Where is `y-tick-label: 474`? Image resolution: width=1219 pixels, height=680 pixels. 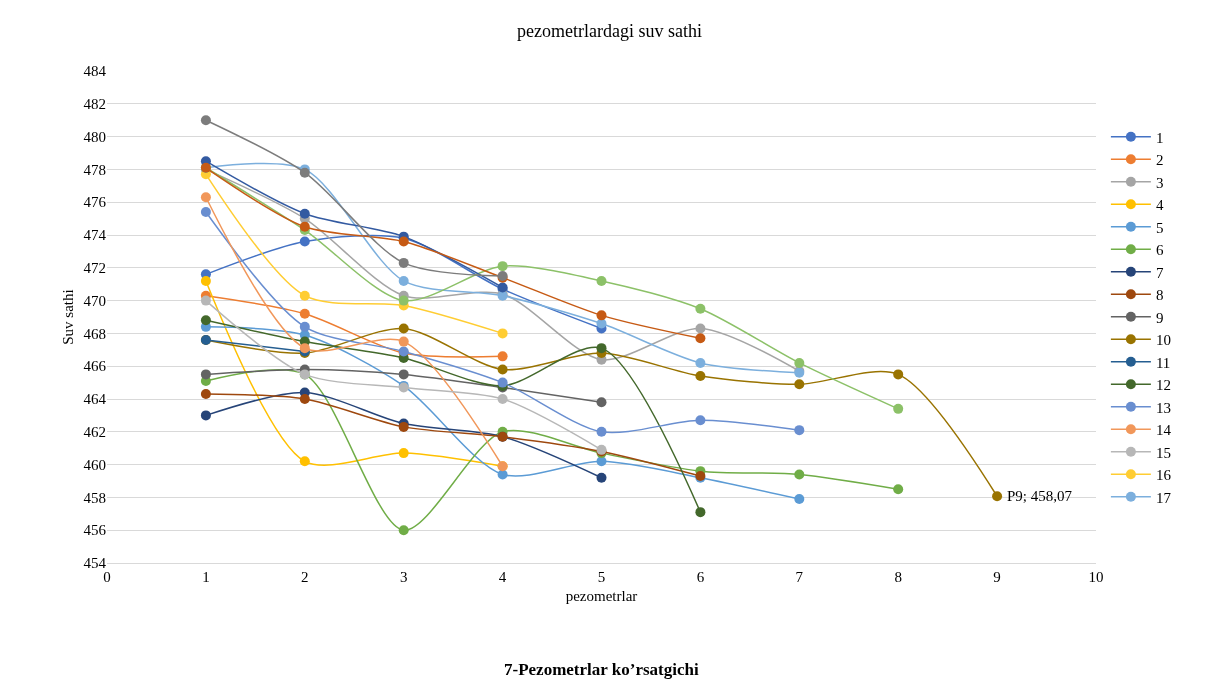
y-tick-label: 474 is located at coordinates (95, 235).